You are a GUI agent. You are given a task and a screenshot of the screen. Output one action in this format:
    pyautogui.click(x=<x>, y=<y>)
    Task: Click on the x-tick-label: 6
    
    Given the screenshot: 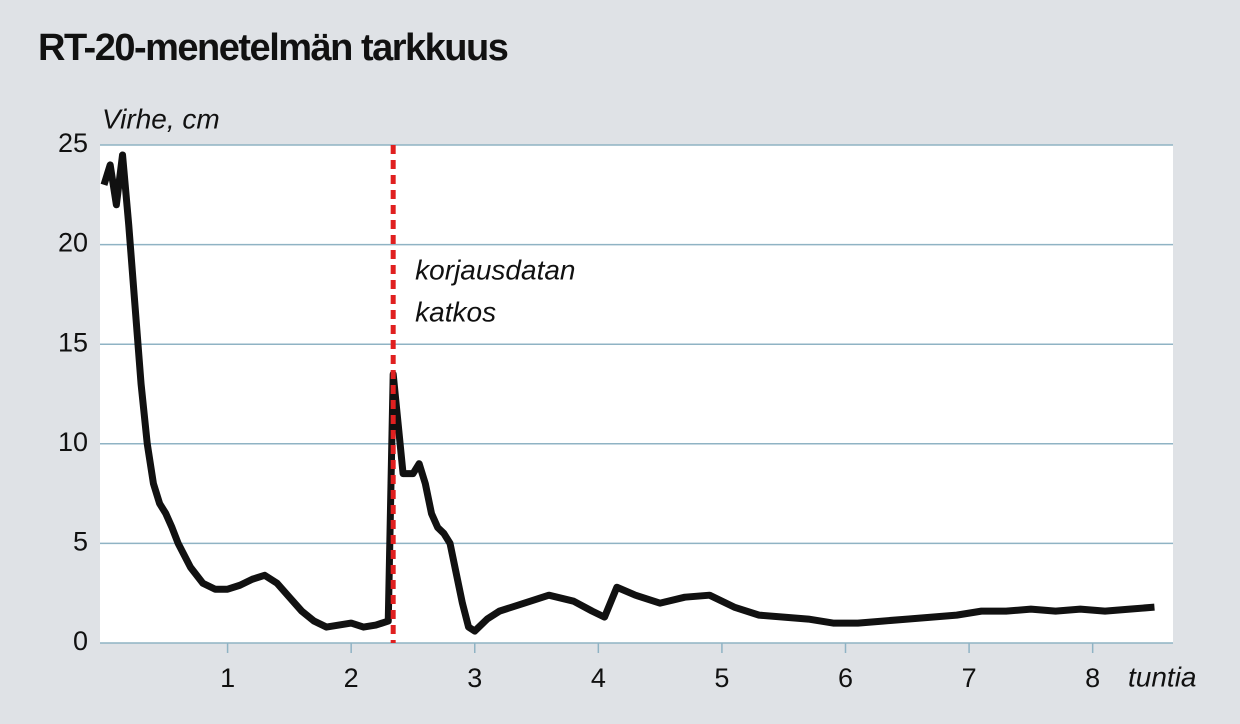 What is the action you would take?
    pyautogui.click(x=845, y=678)
    